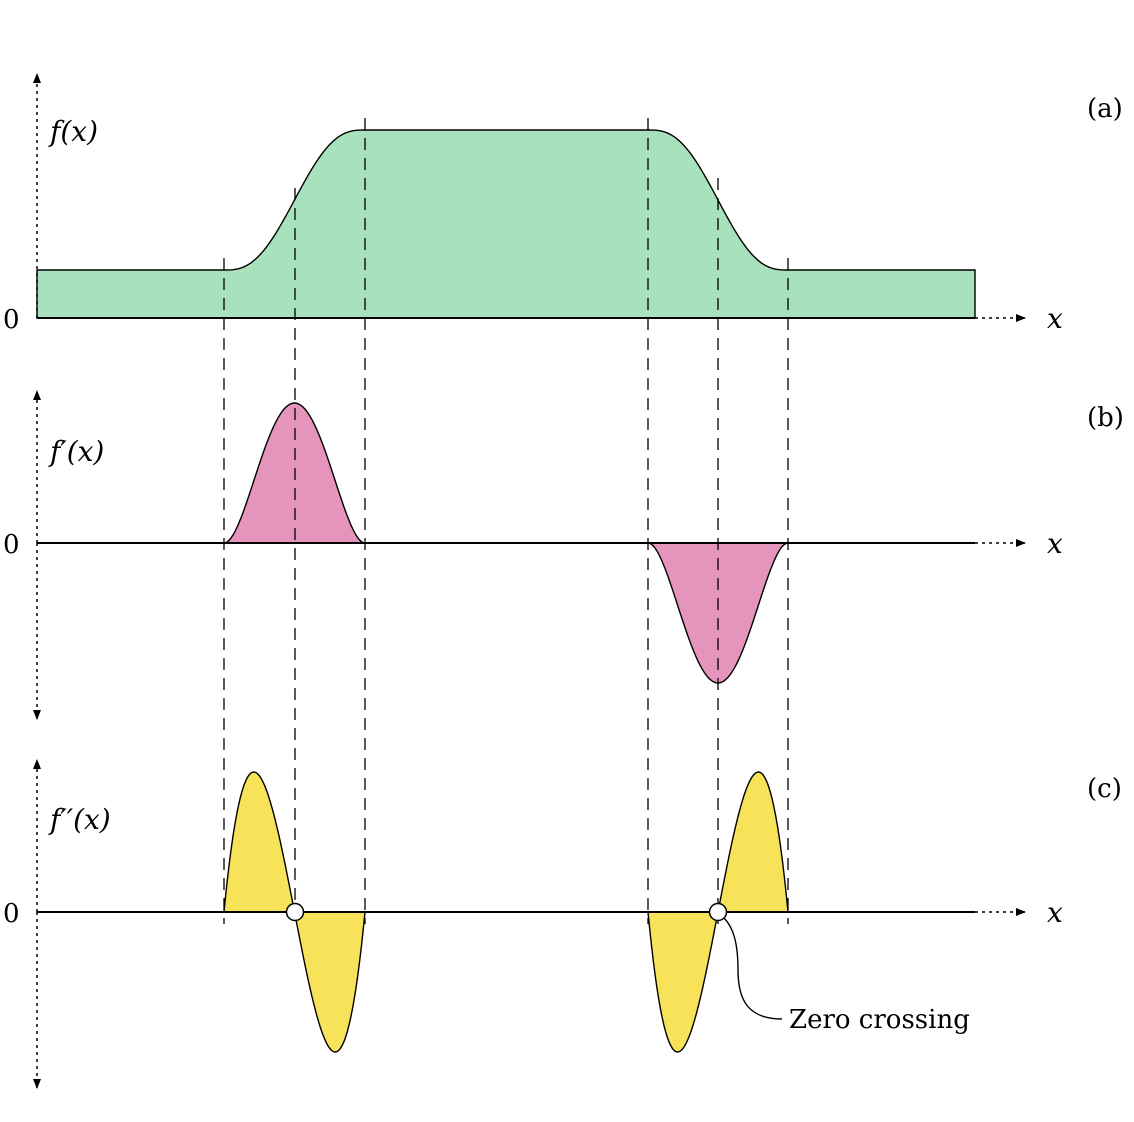  Describe the element at coordinates (11, 545) in the screenshot. I see `zero-label-b: 0` at that location.